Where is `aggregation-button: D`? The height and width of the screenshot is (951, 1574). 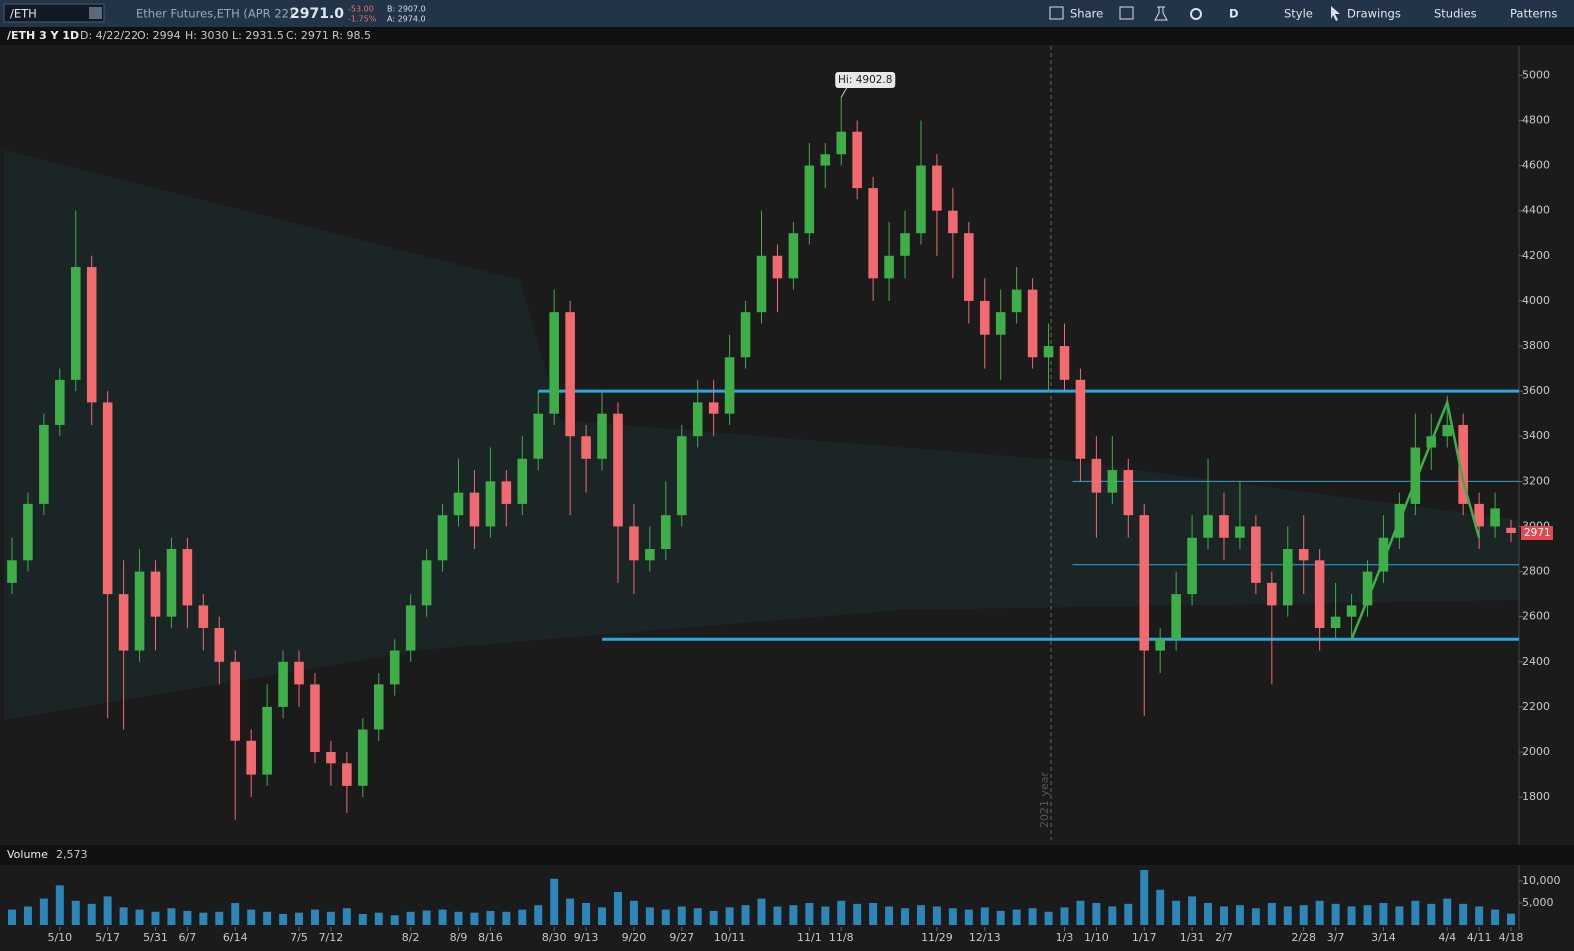
aggregation-button: D is located at coordinates (1234, 14).